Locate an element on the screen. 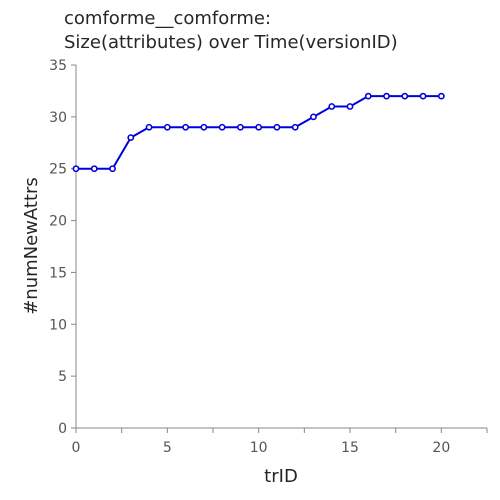  y-tick-label: 10 is located at coordinates (58, 325).